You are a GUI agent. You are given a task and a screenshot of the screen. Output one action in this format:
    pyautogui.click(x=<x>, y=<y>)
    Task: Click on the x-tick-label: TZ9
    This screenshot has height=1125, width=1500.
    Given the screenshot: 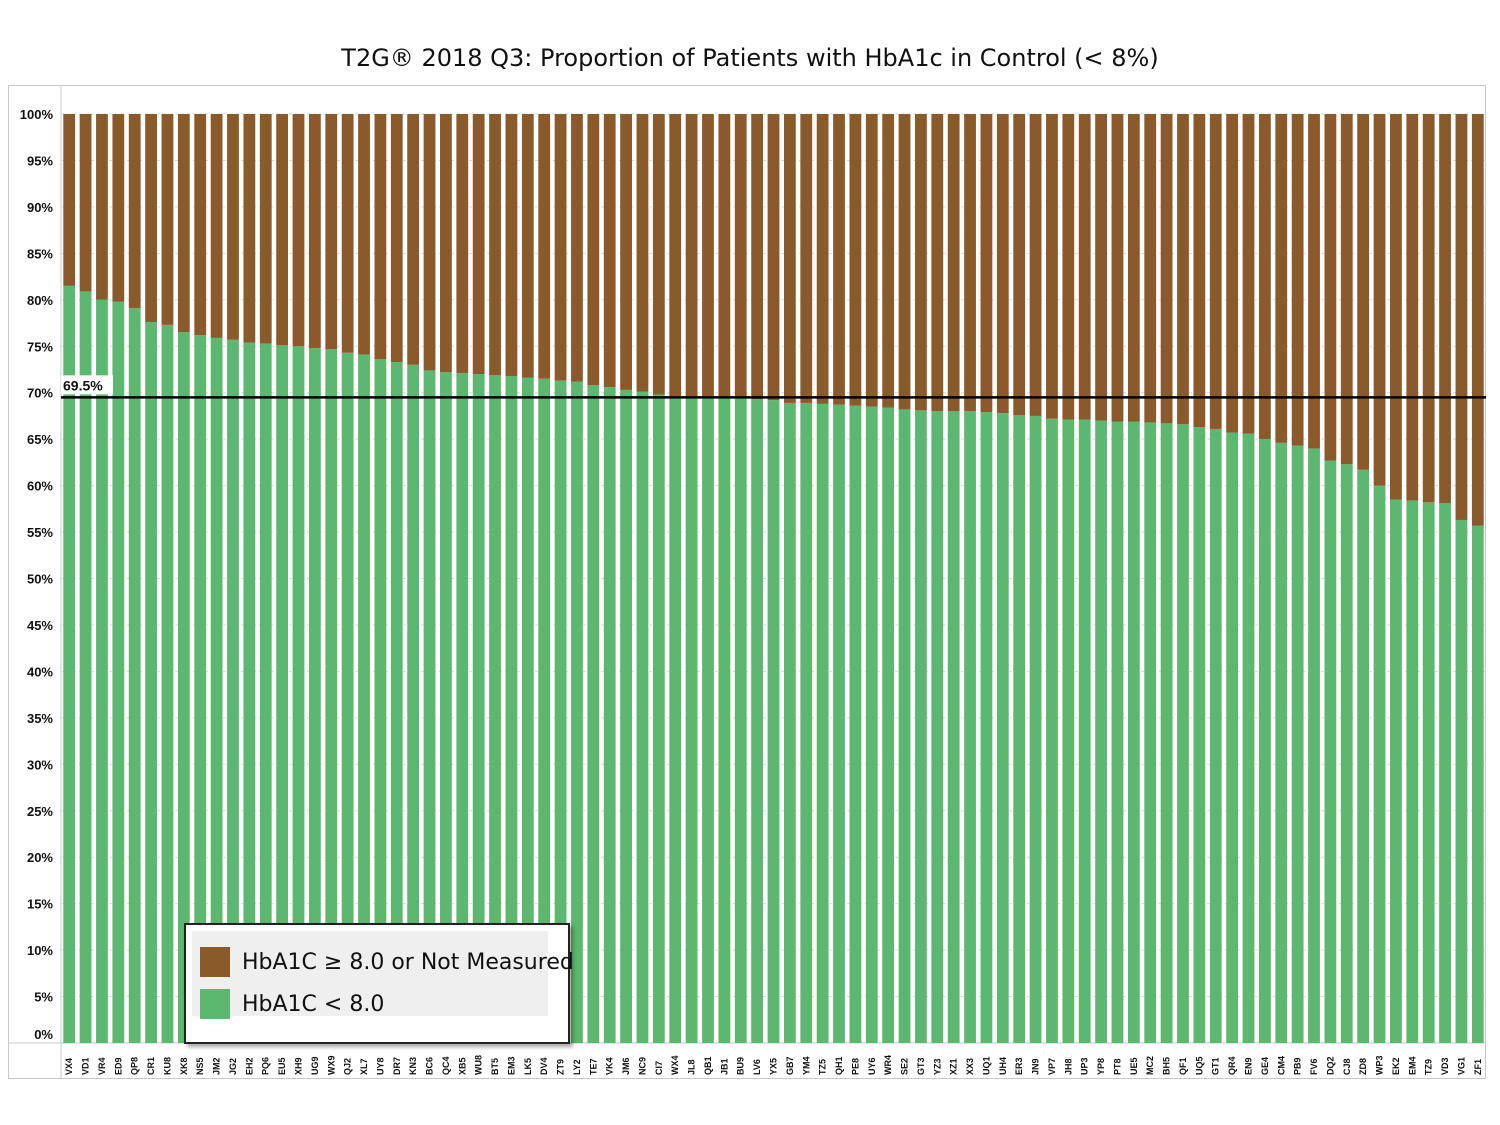 What is the action you would take?
    pyautogui.click(x=1429, y=1067)
    